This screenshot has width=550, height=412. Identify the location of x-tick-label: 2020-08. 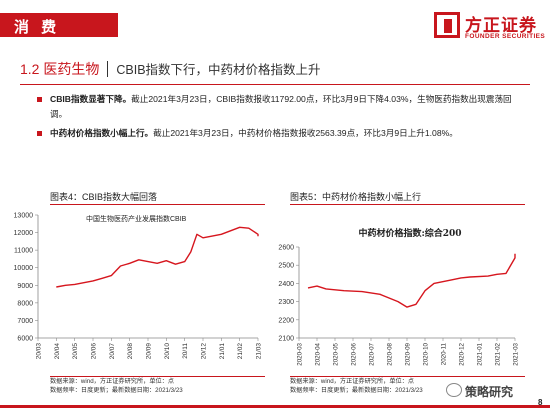
(390, 353).